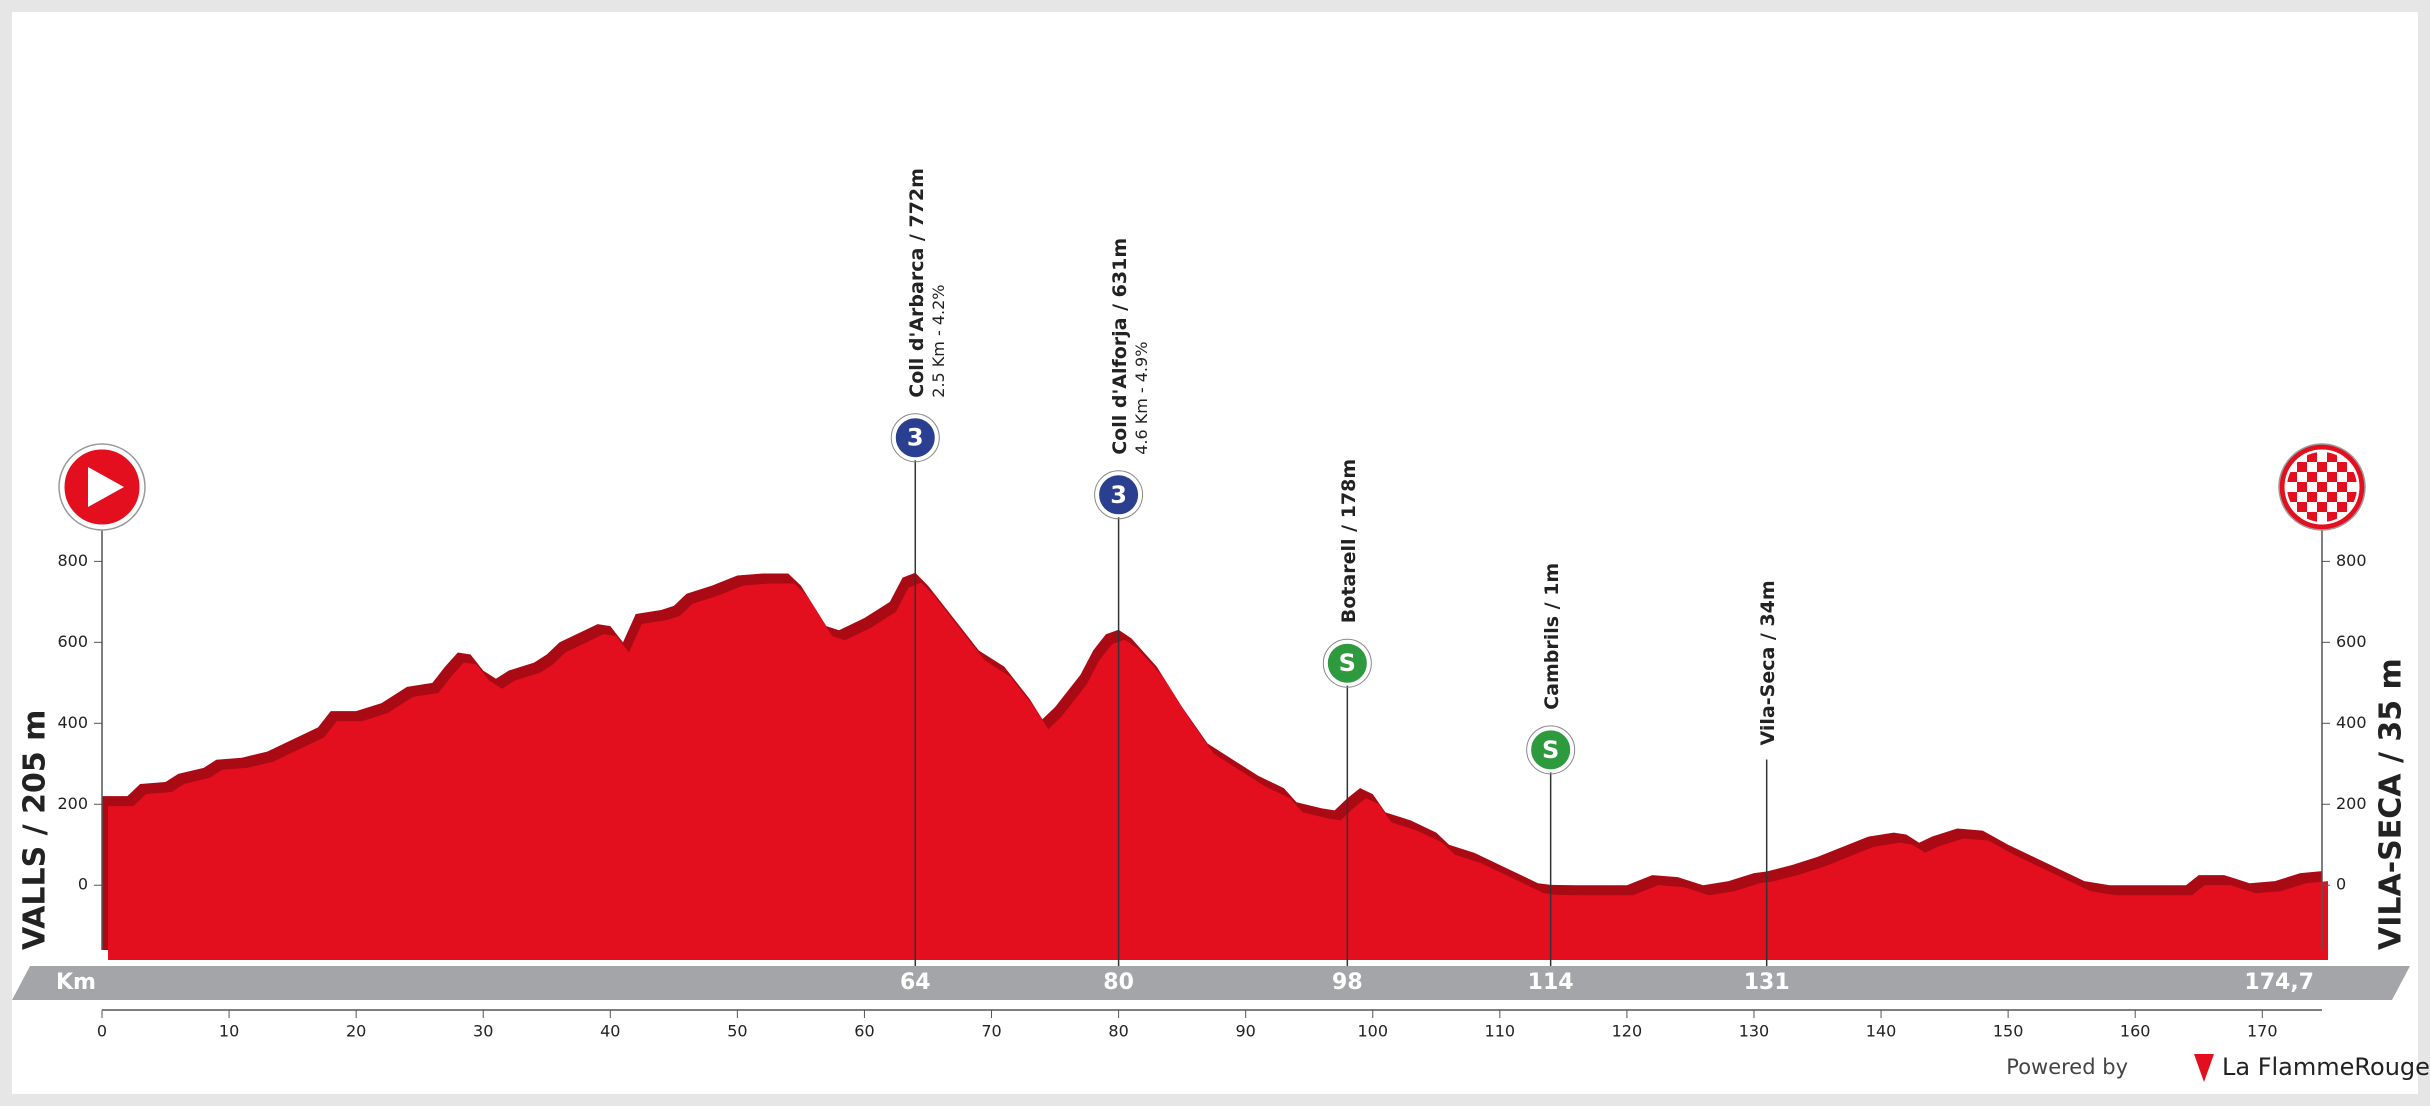 Image resolution: width=2430 pixels, height=1106 pixels. What do you see at coordinates (1768, 662) in the screenshot?
I see `poi-label: Vila-Seca / 34m` at bounding box center [1768, 662].